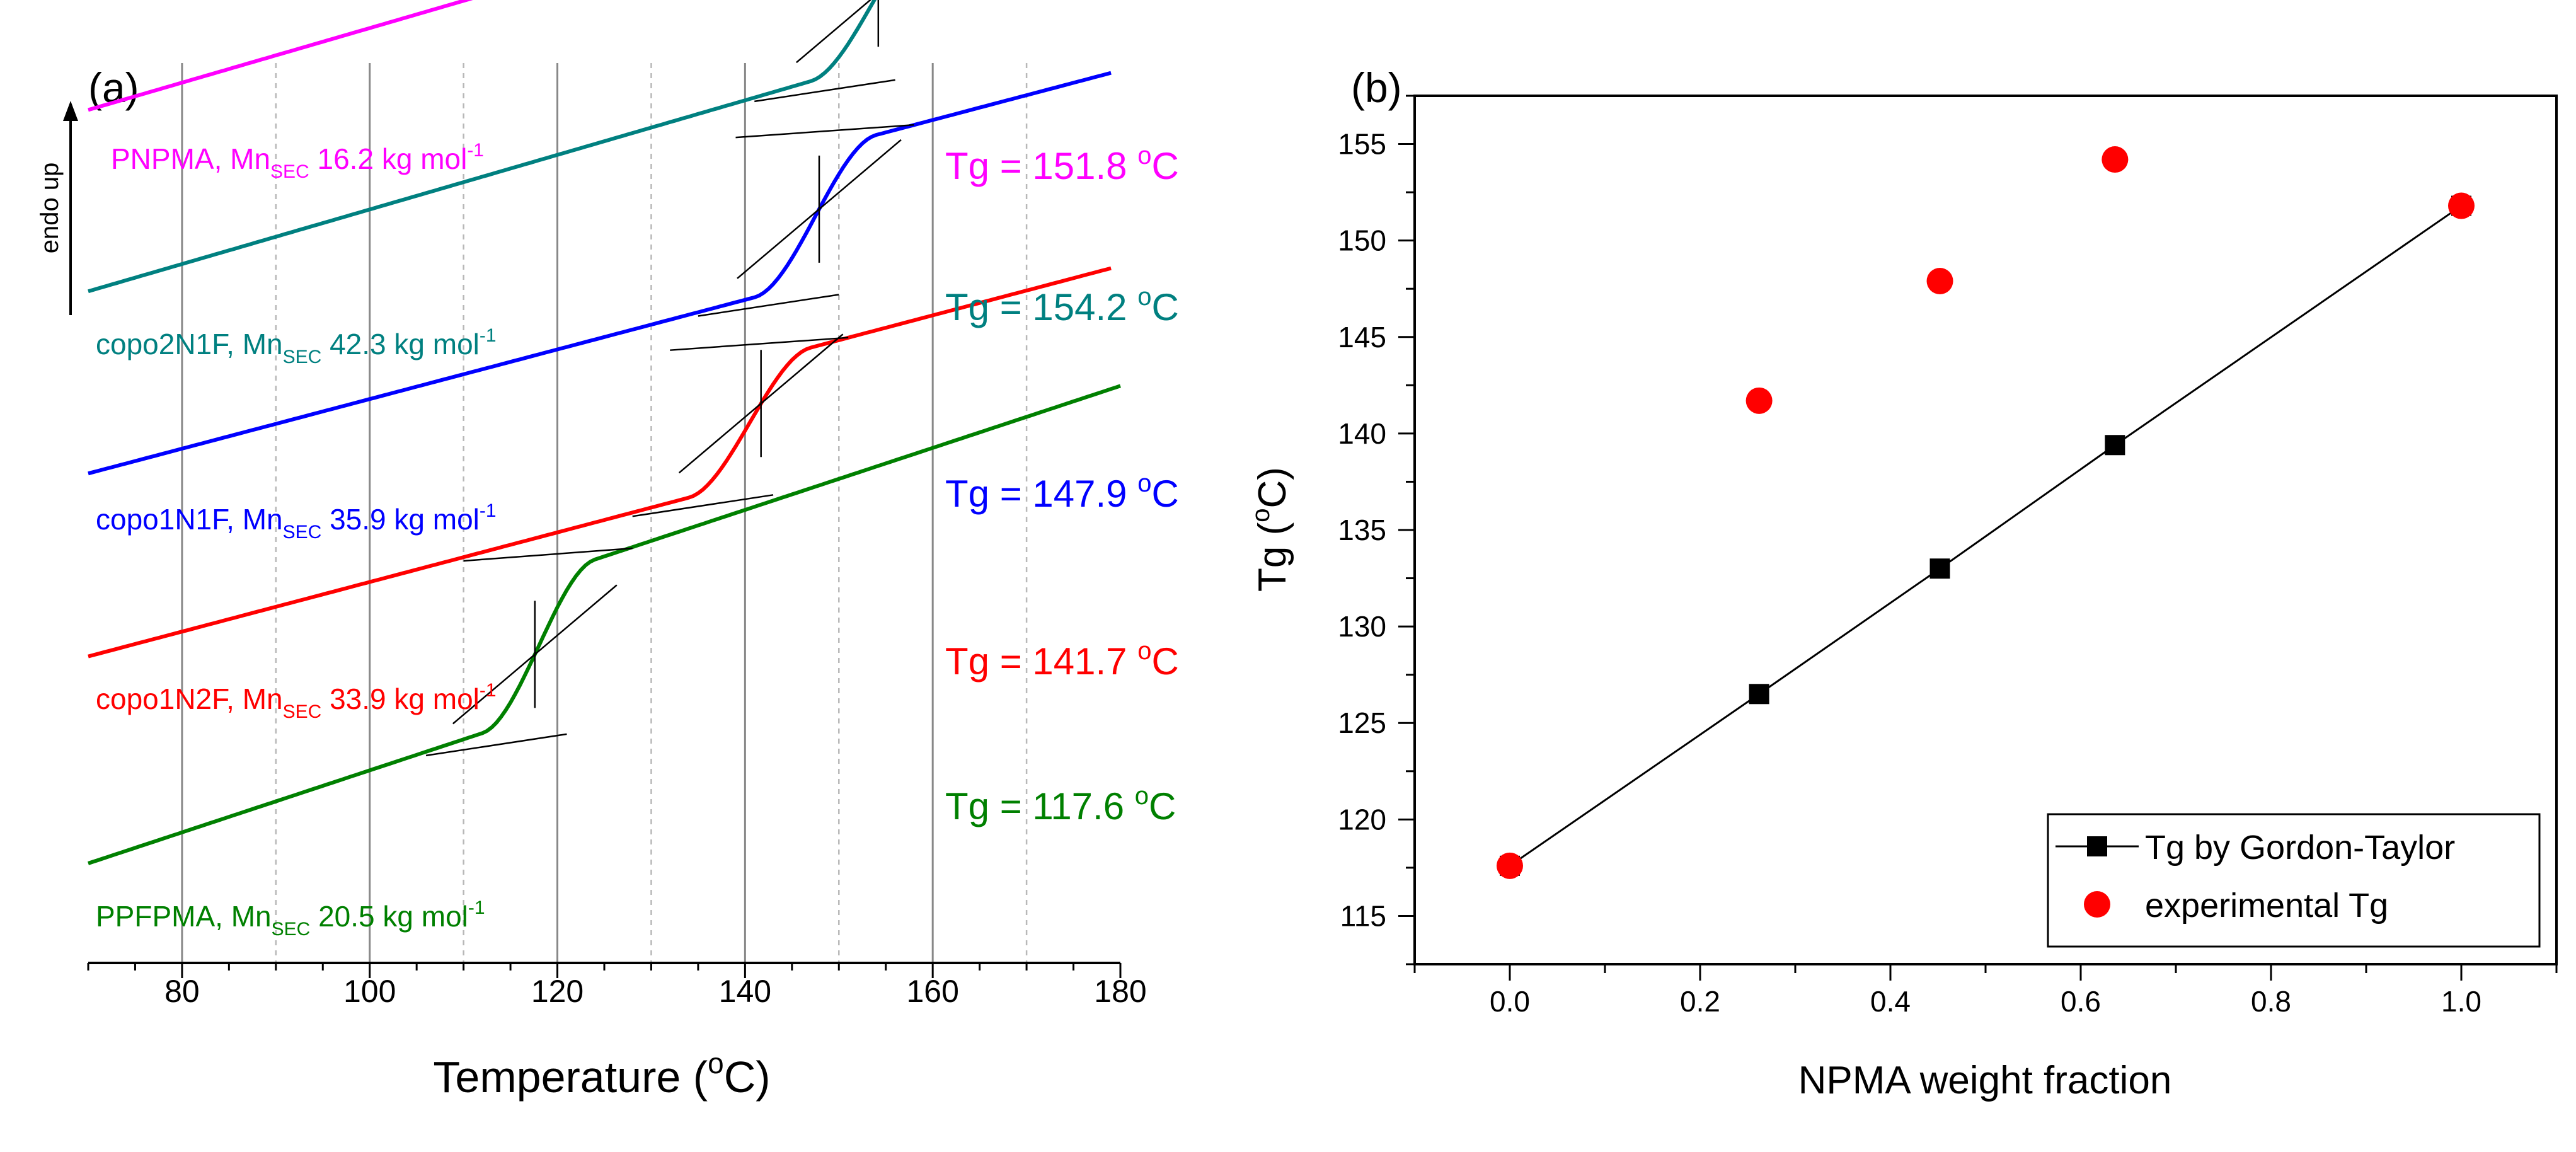 The height and width of the screenshot is (1152, 2576). I want to click on tg-label-PNPMA: Tg = 151.8 oC, so click(1062, 165).